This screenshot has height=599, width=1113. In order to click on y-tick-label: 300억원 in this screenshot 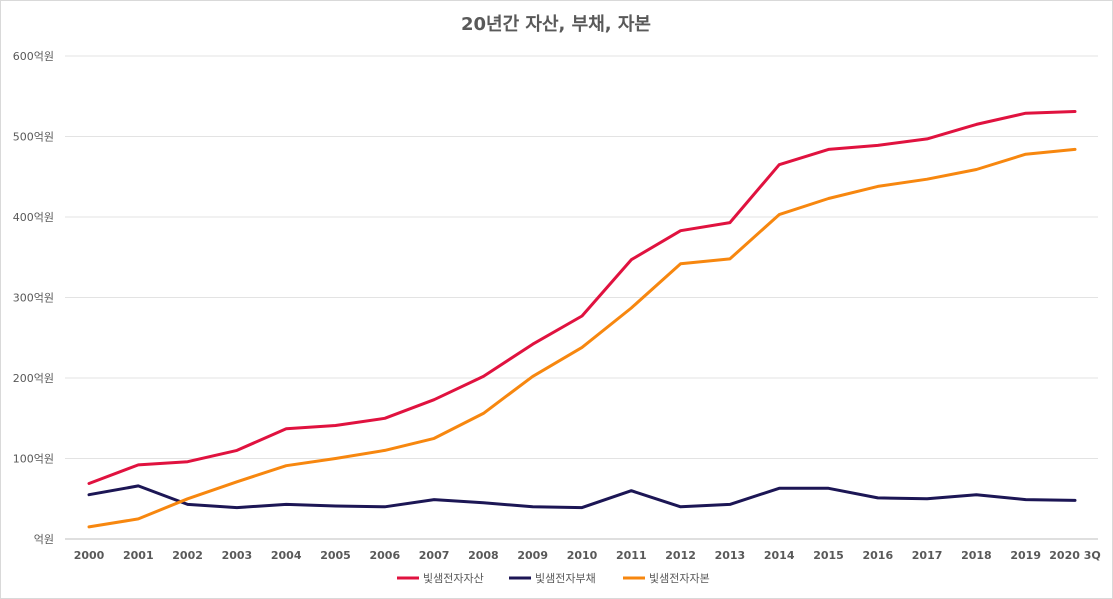, I will do `click(33, 298)`.